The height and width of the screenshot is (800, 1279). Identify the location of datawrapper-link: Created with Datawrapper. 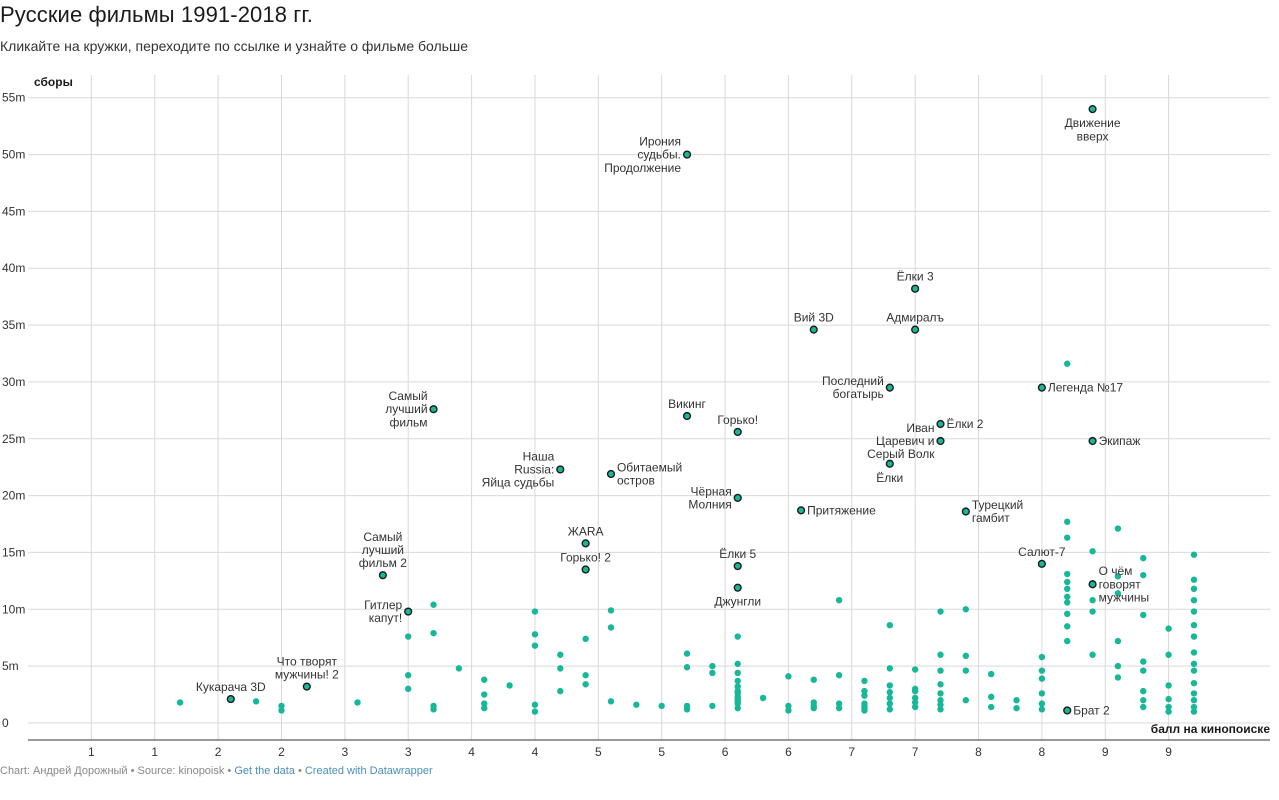
(368, 771).